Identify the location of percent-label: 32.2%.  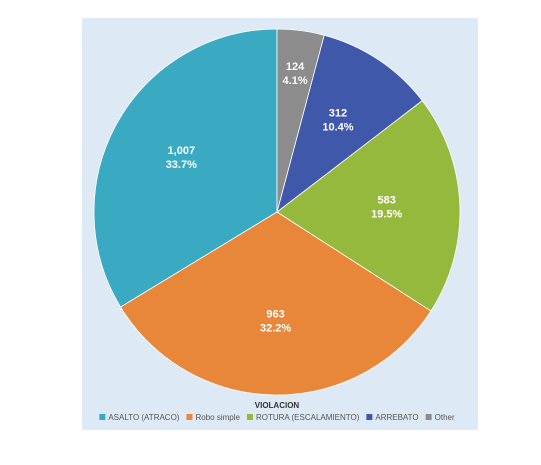
(275, 329).